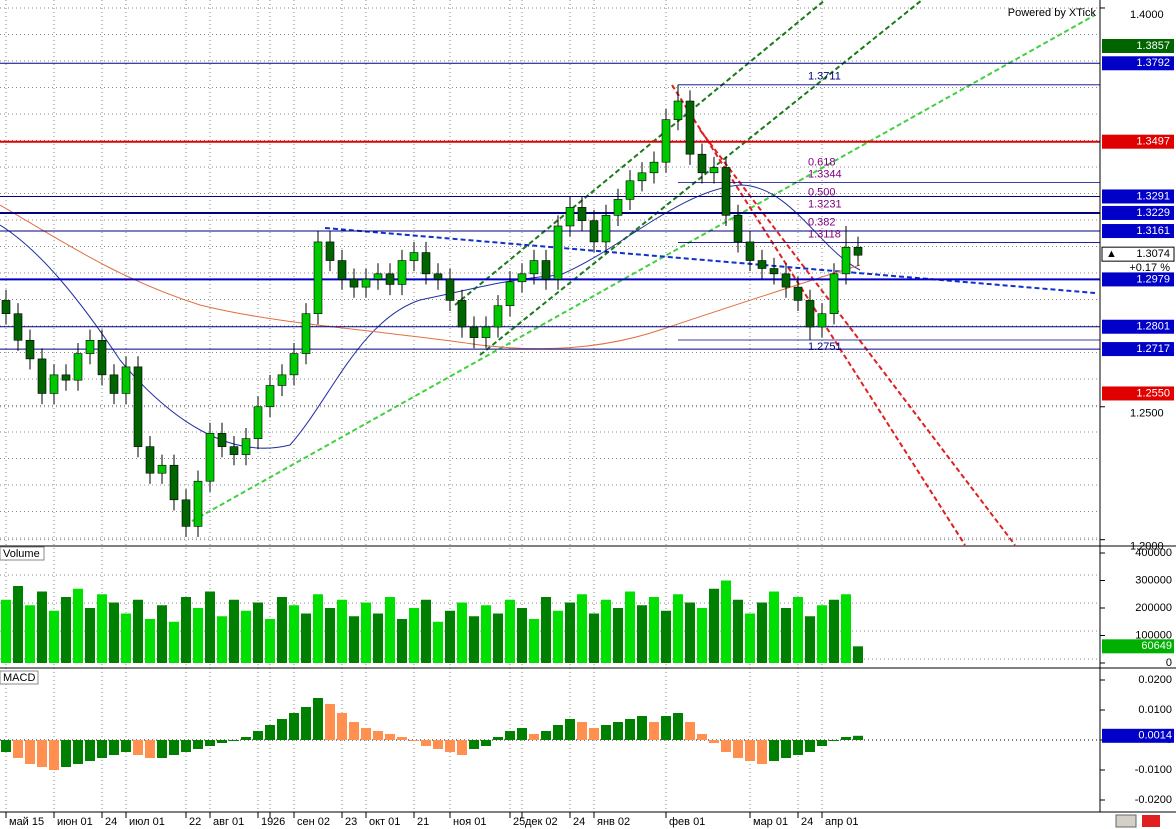 Image resolution: width=1176 pixels, height=829 pixels. What do you see at coordinates (313, 822) in the screenshot?
I see `x-tick-label: сен 02` at bounding box center [313, 822].